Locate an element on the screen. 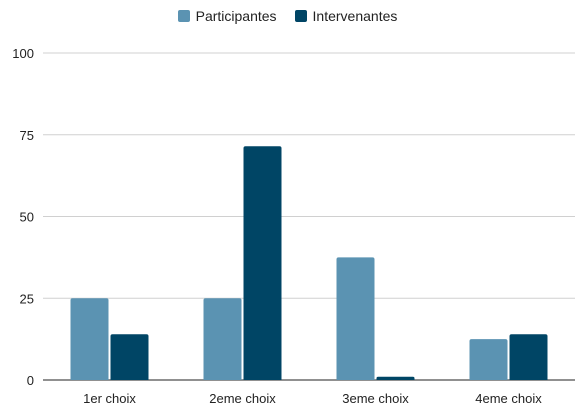  x-tick-label: 1er choix is located at coordinates (109, 398).